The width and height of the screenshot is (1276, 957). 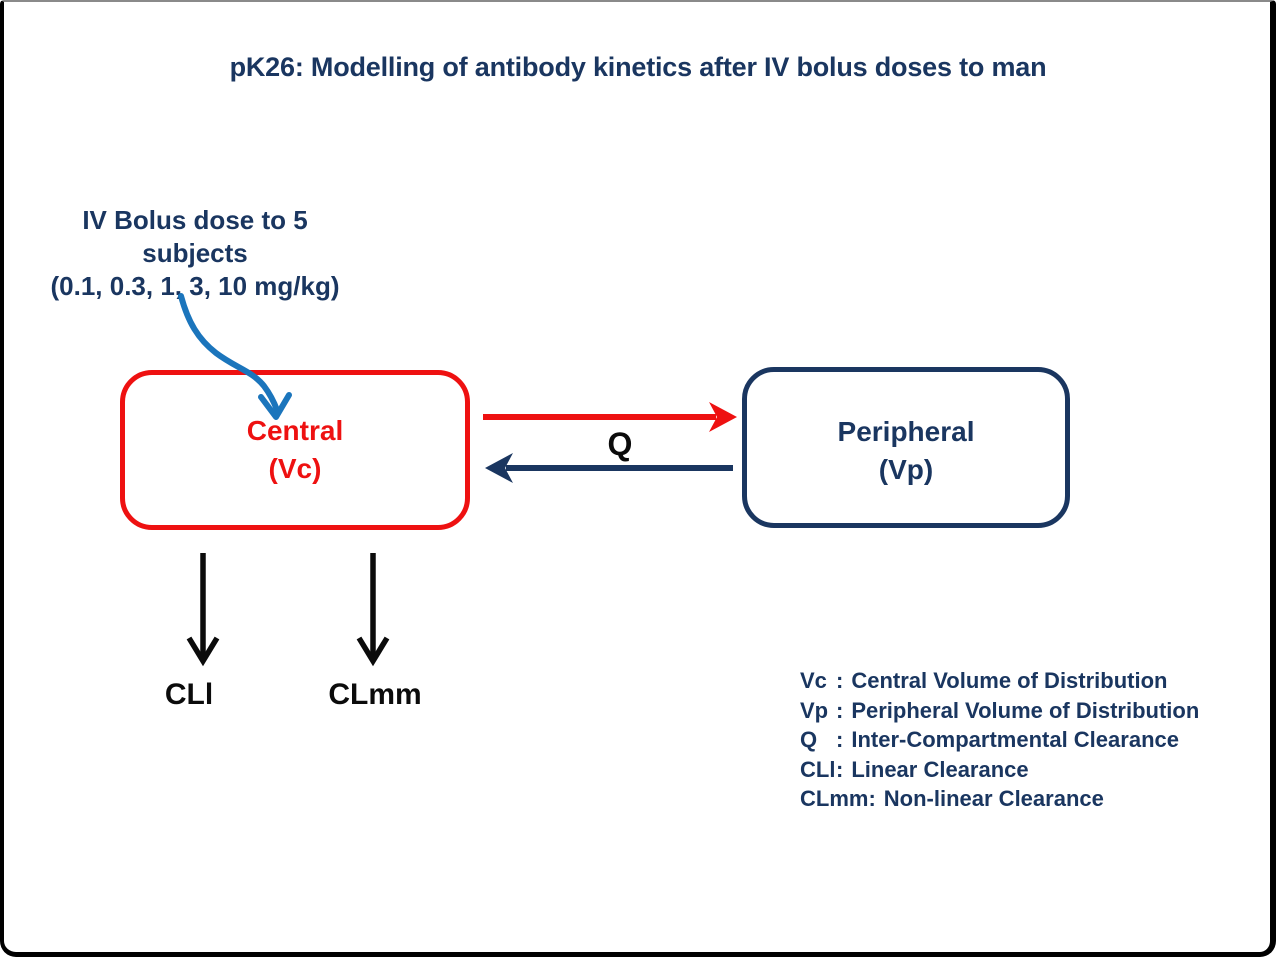 I want to click on inter-compartmental-clearance-label: Q, so click(x=620, y=444).